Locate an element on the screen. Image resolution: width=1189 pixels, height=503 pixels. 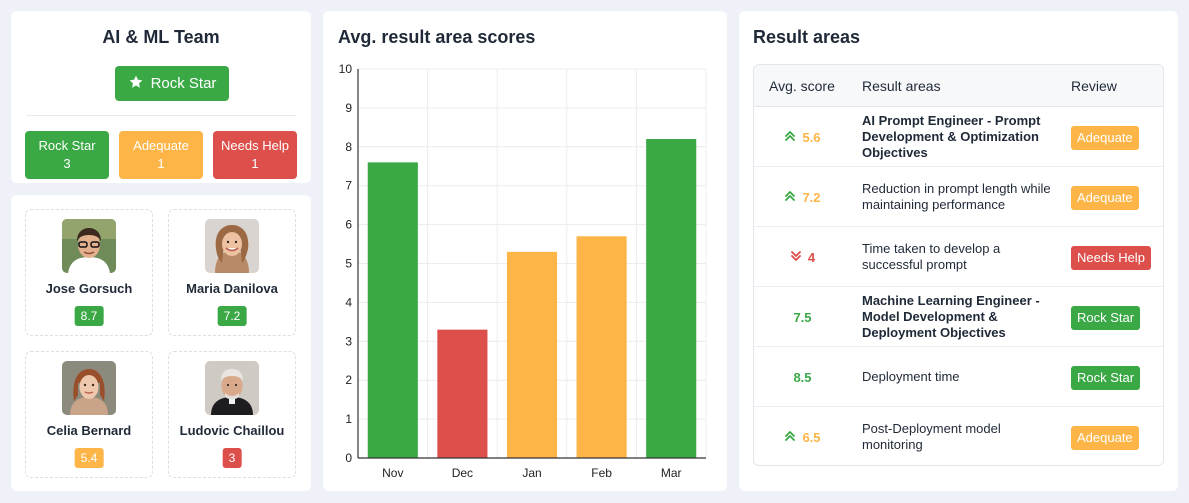
avg-score: 7.5 is located at coordinates (802, 317).